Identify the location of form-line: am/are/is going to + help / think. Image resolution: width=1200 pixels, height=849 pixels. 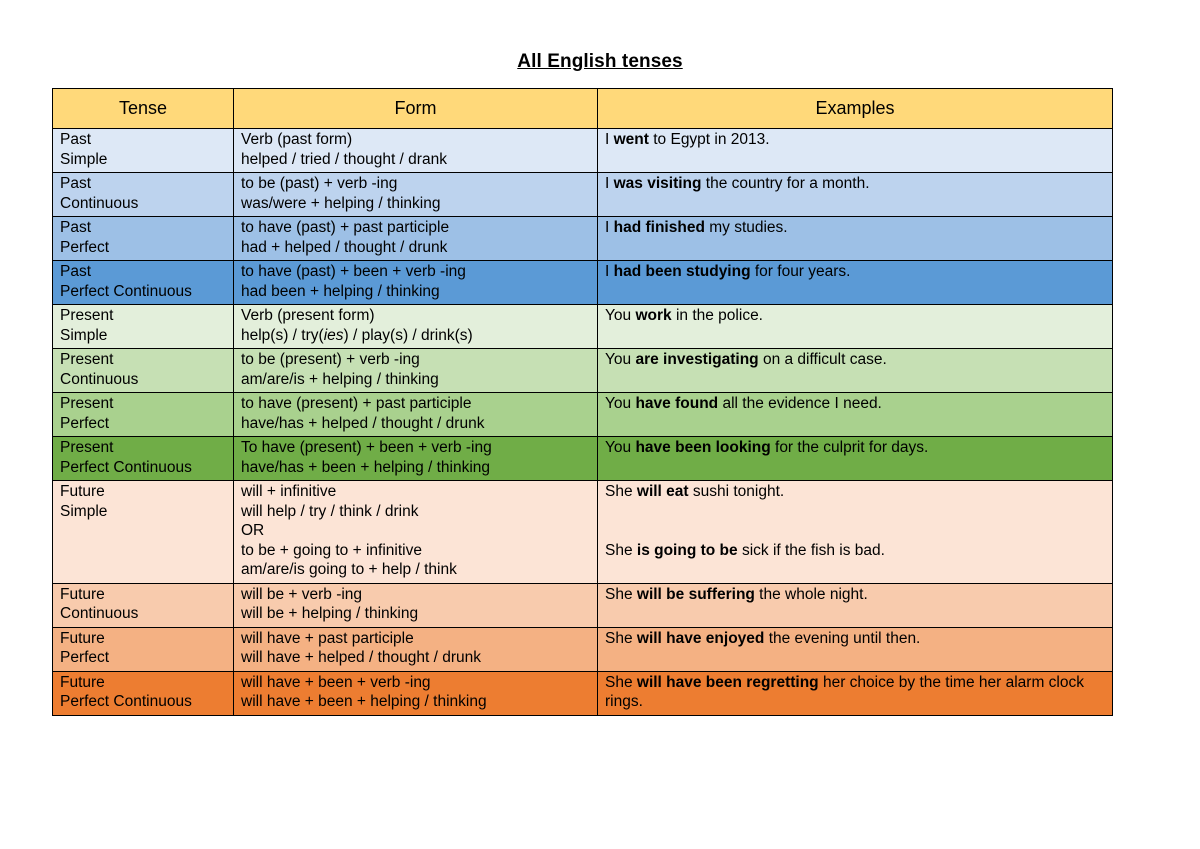
(349, 569).